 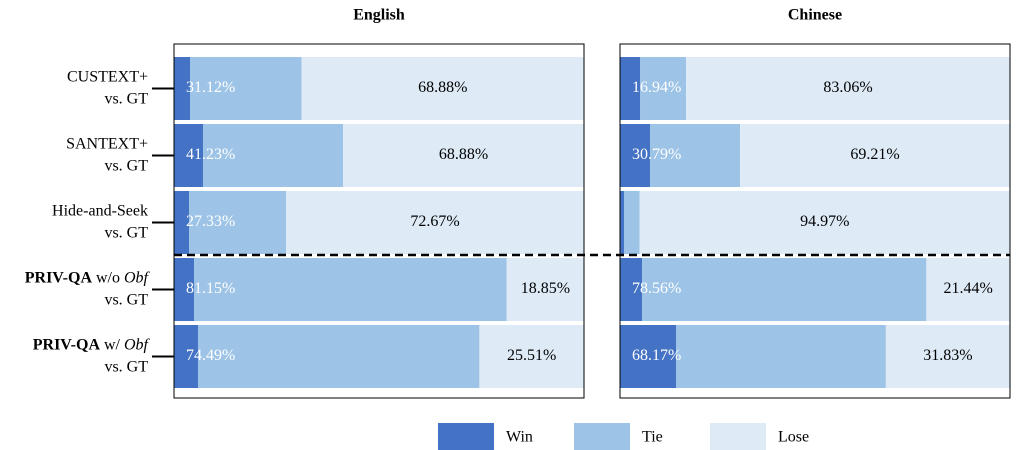 What do you see at coordinates (519, 437) in the screenshot?
I see `legend-label: Win` at bounding box center [519, 437].